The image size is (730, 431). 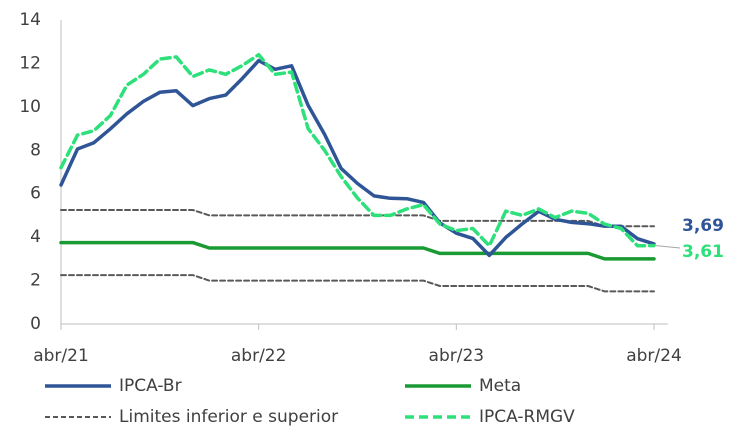 I want to click on data-label: 3,61, so click(x=703, y=252).